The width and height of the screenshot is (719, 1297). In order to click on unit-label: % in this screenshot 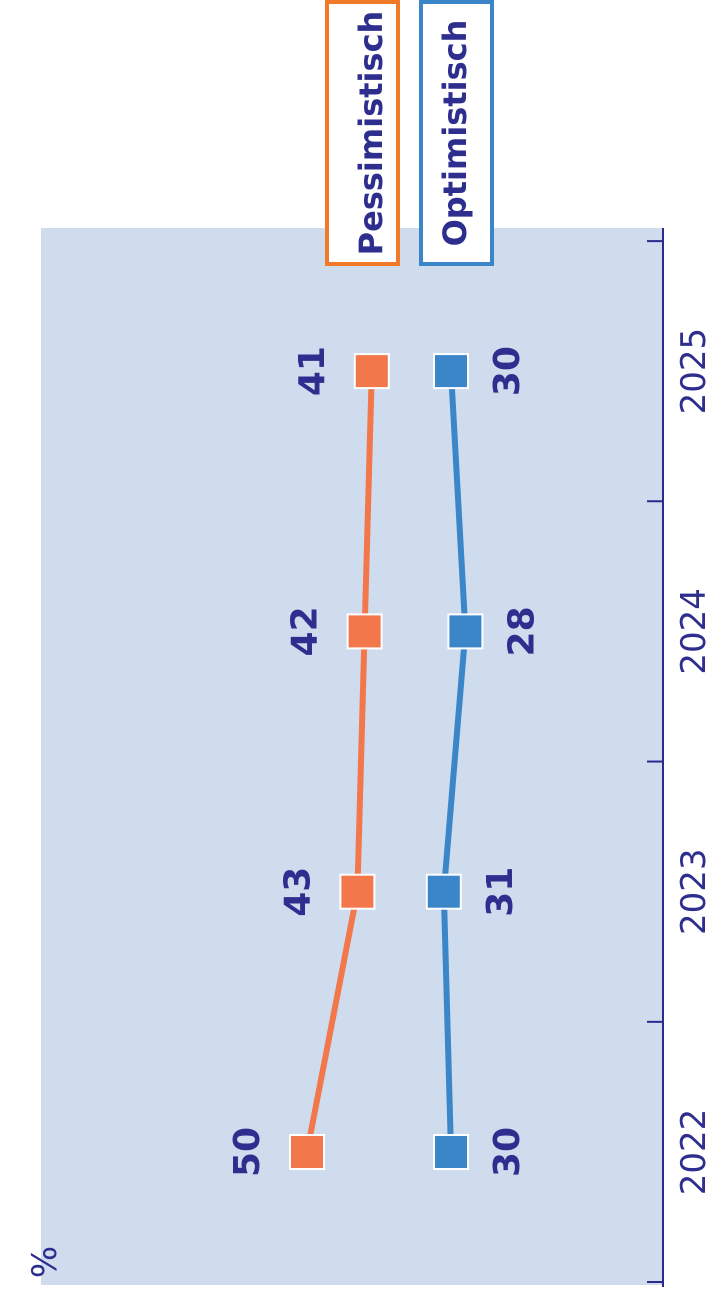, I will do `click(45, 1262)`.